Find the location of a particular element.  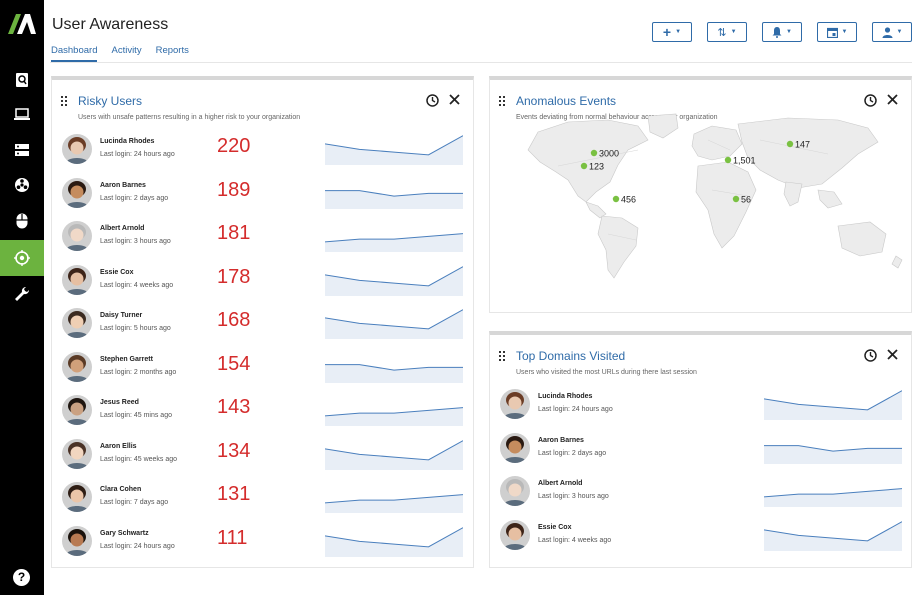

nav-server-icon is located at coordinates (22, 150).